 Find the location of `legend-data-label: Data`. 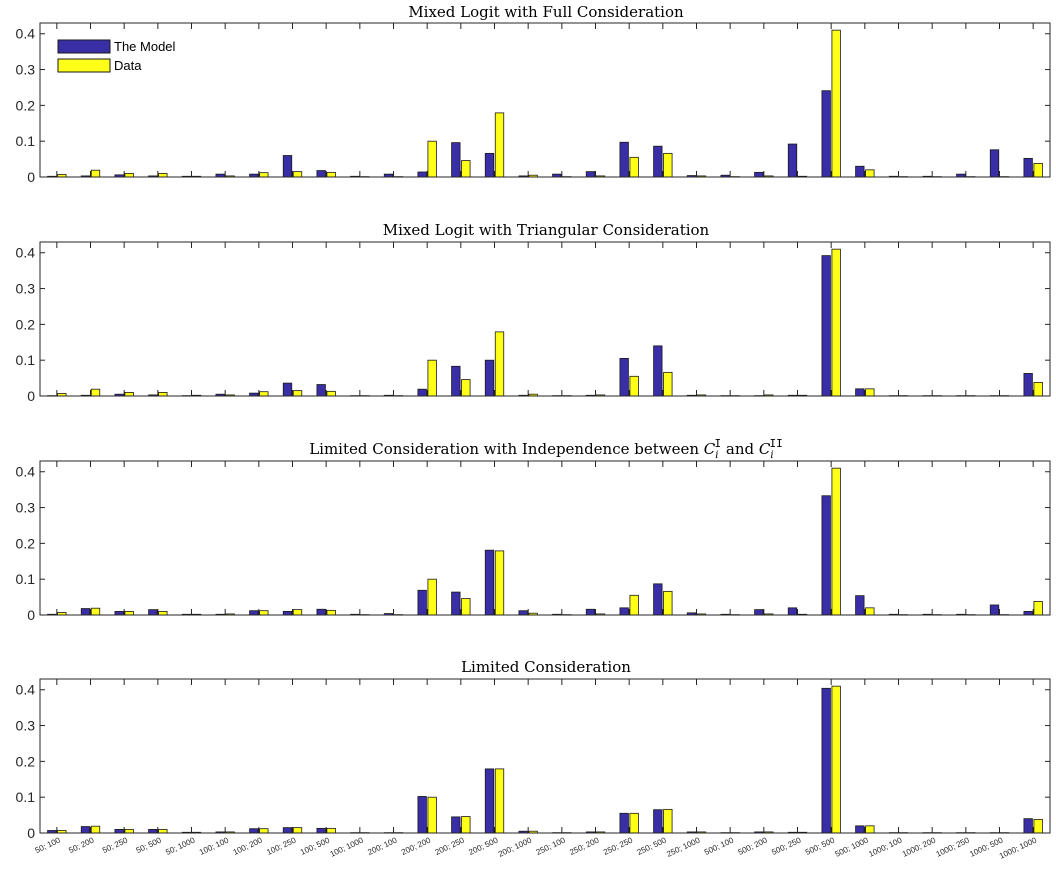

legend-data-label: Data is located at coordinates (128, 65).